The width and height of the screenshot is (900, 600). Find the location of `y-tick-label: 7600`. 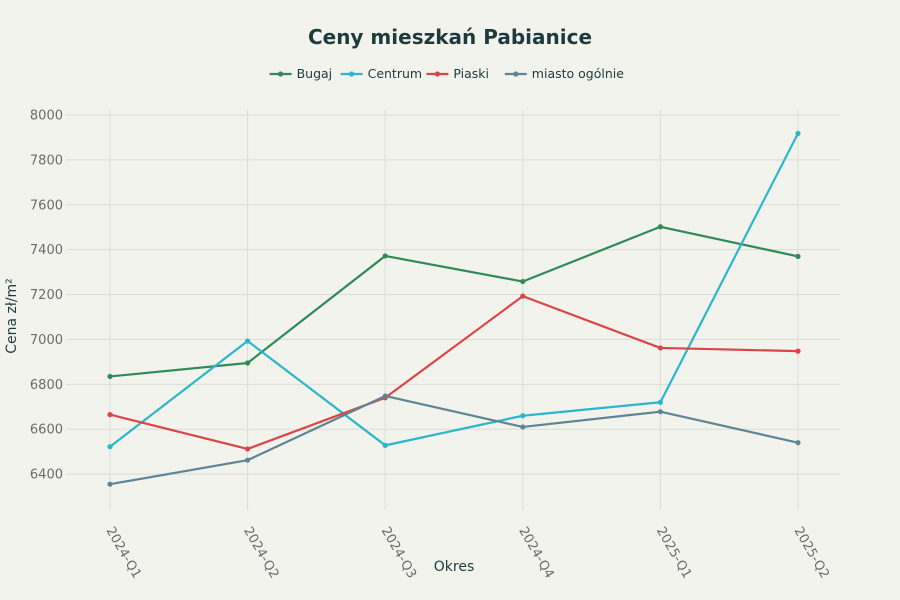

y-tick-label: 7600 is located at coordinates (46, 205).